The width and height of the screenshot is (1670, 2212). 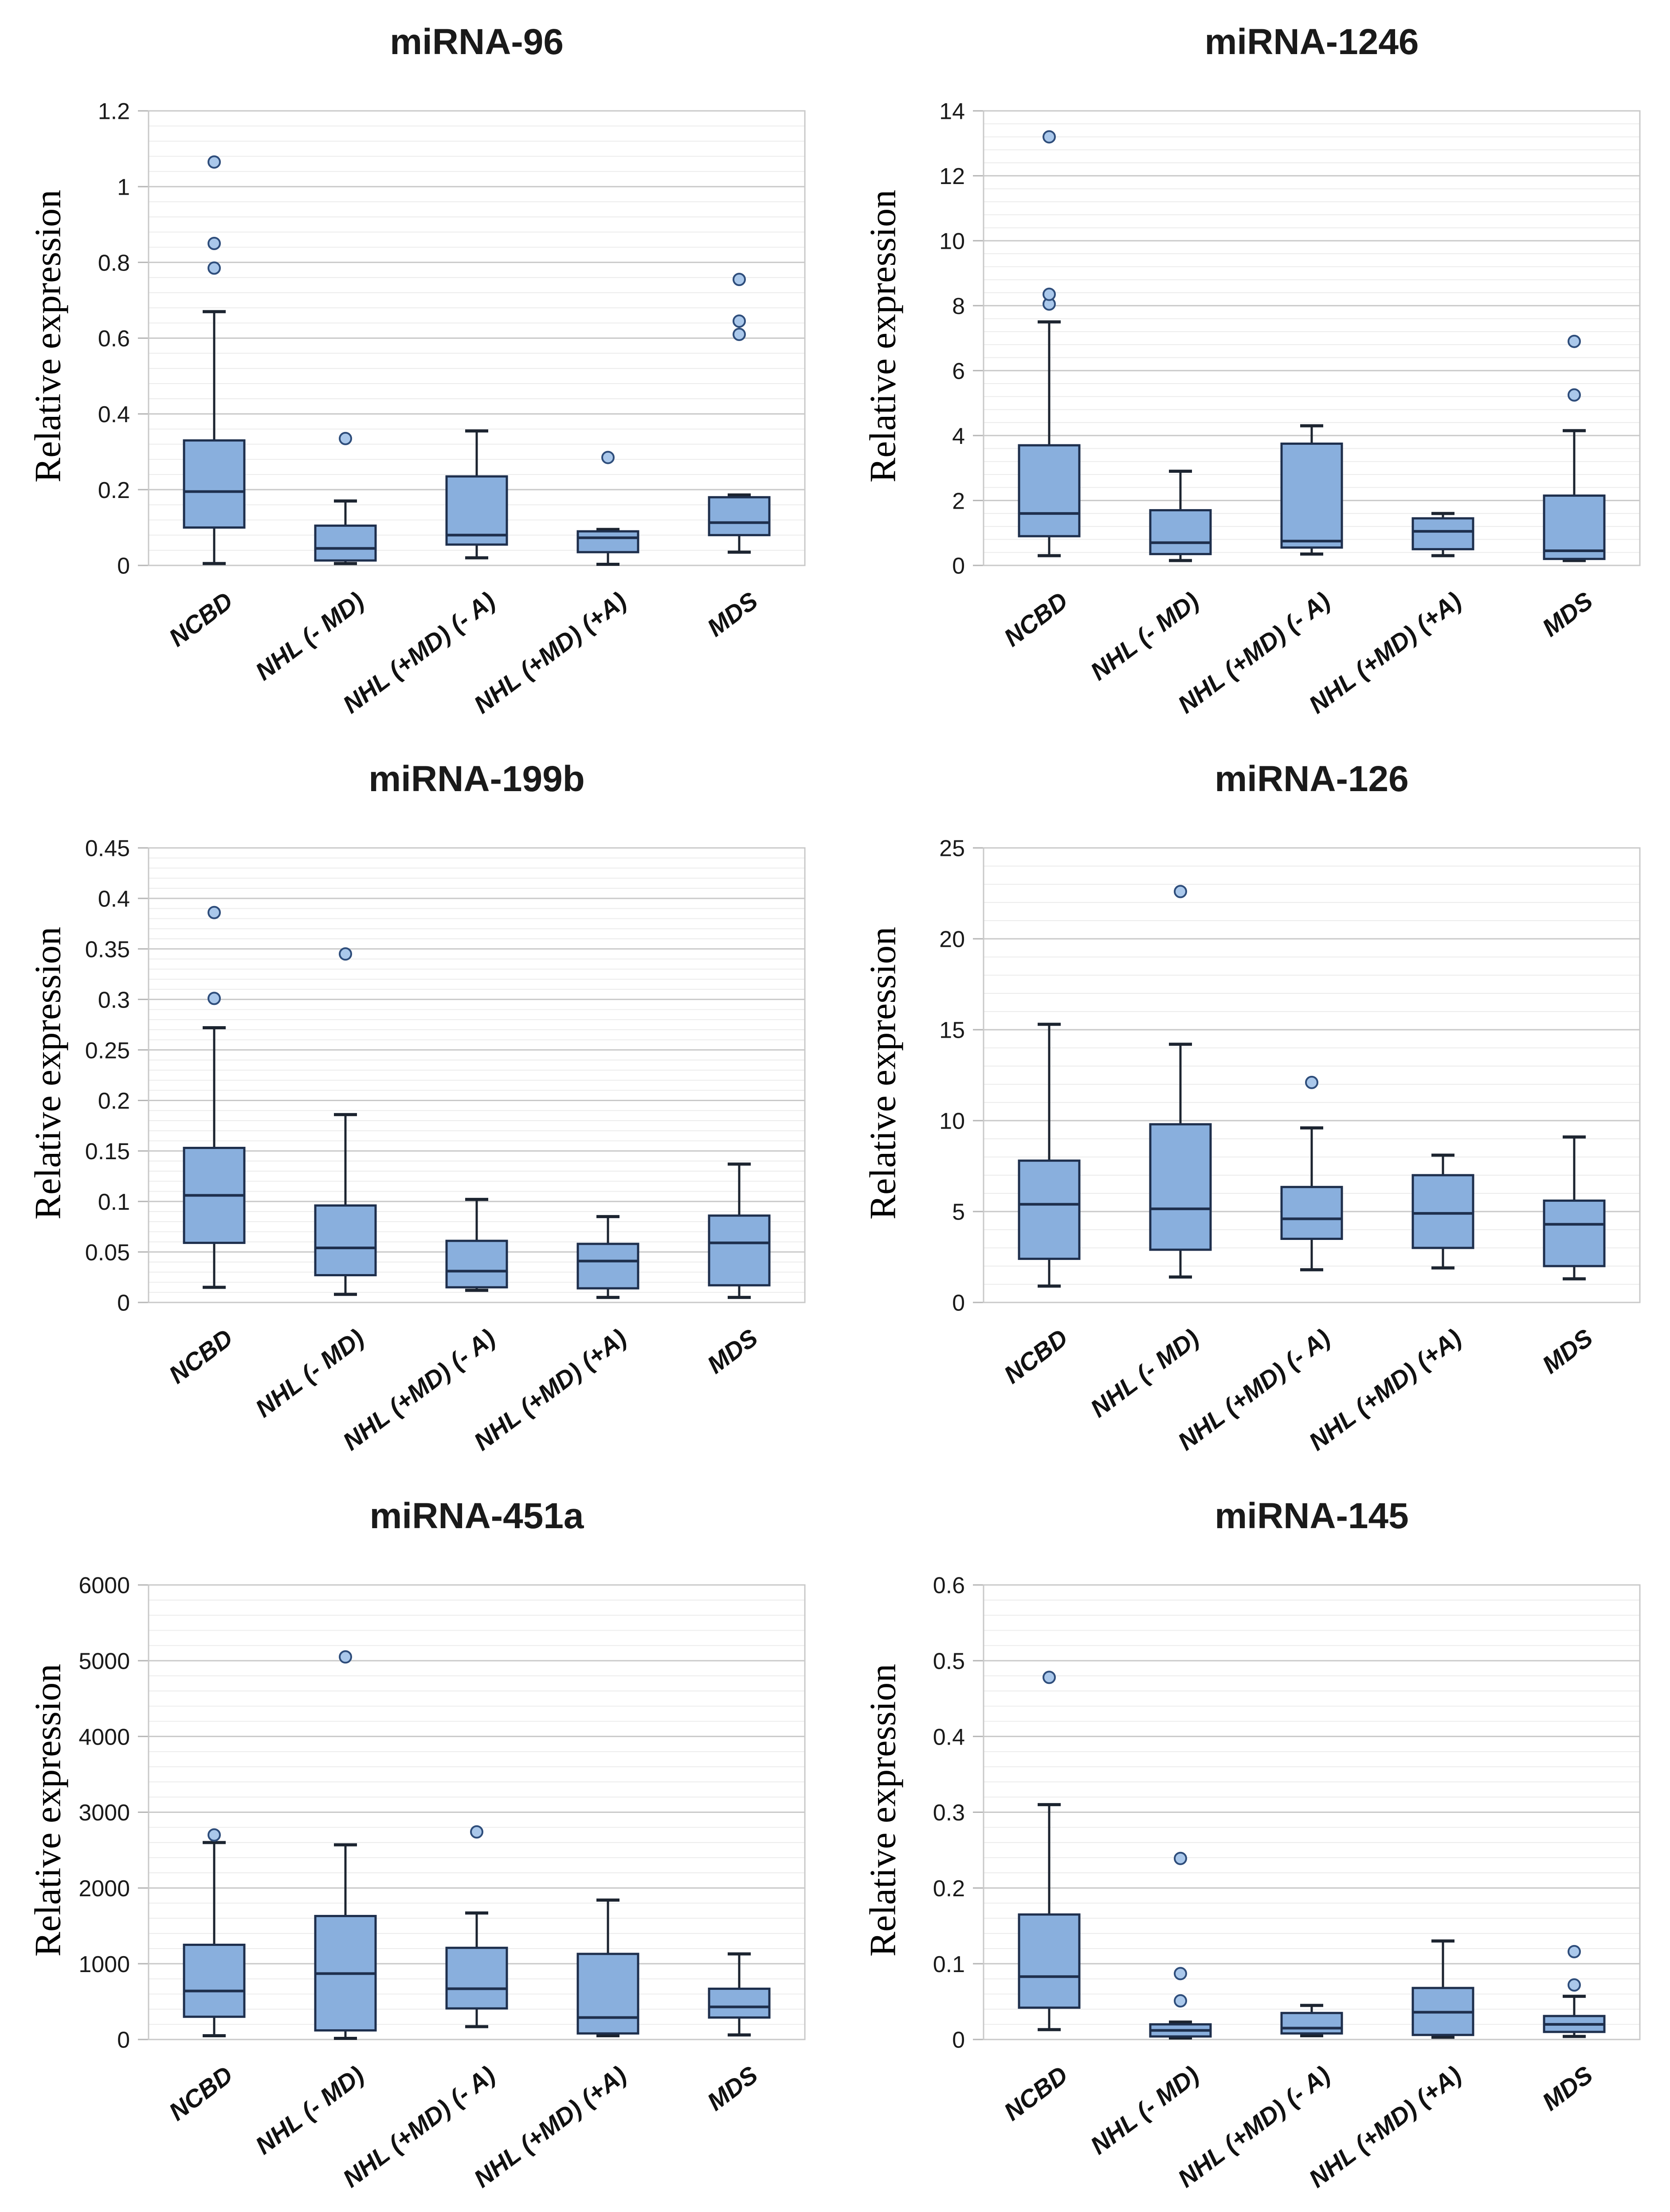 What do you see at coordinates (114, 1000) in the screenshot?
I see `y-tick-label: 0.3` at bounding box center [114, 1000].